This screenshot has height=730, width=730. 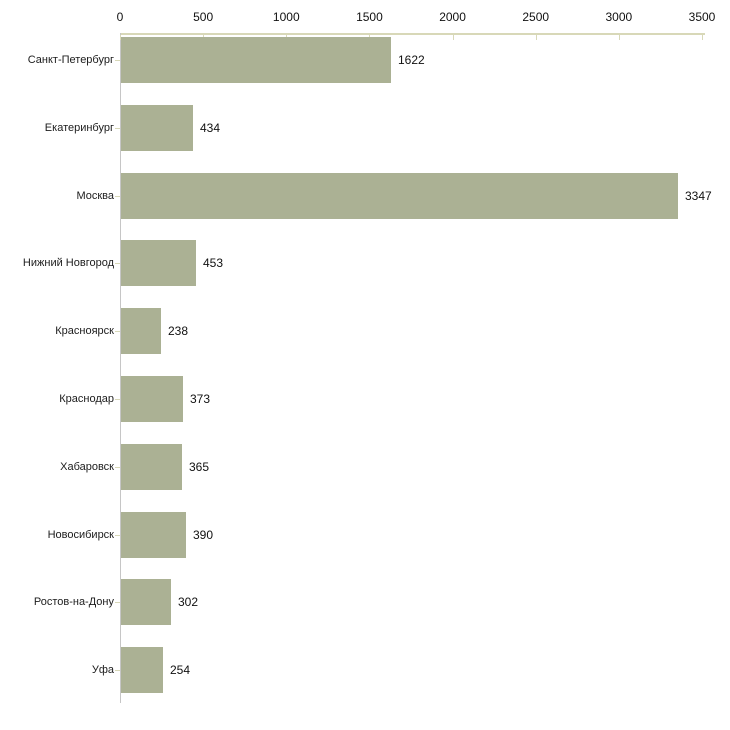 What do you see at coordinates (79, 128) in the screenshot?
I see `category-label: Екатеринбург` at bounding box center [79, 128].